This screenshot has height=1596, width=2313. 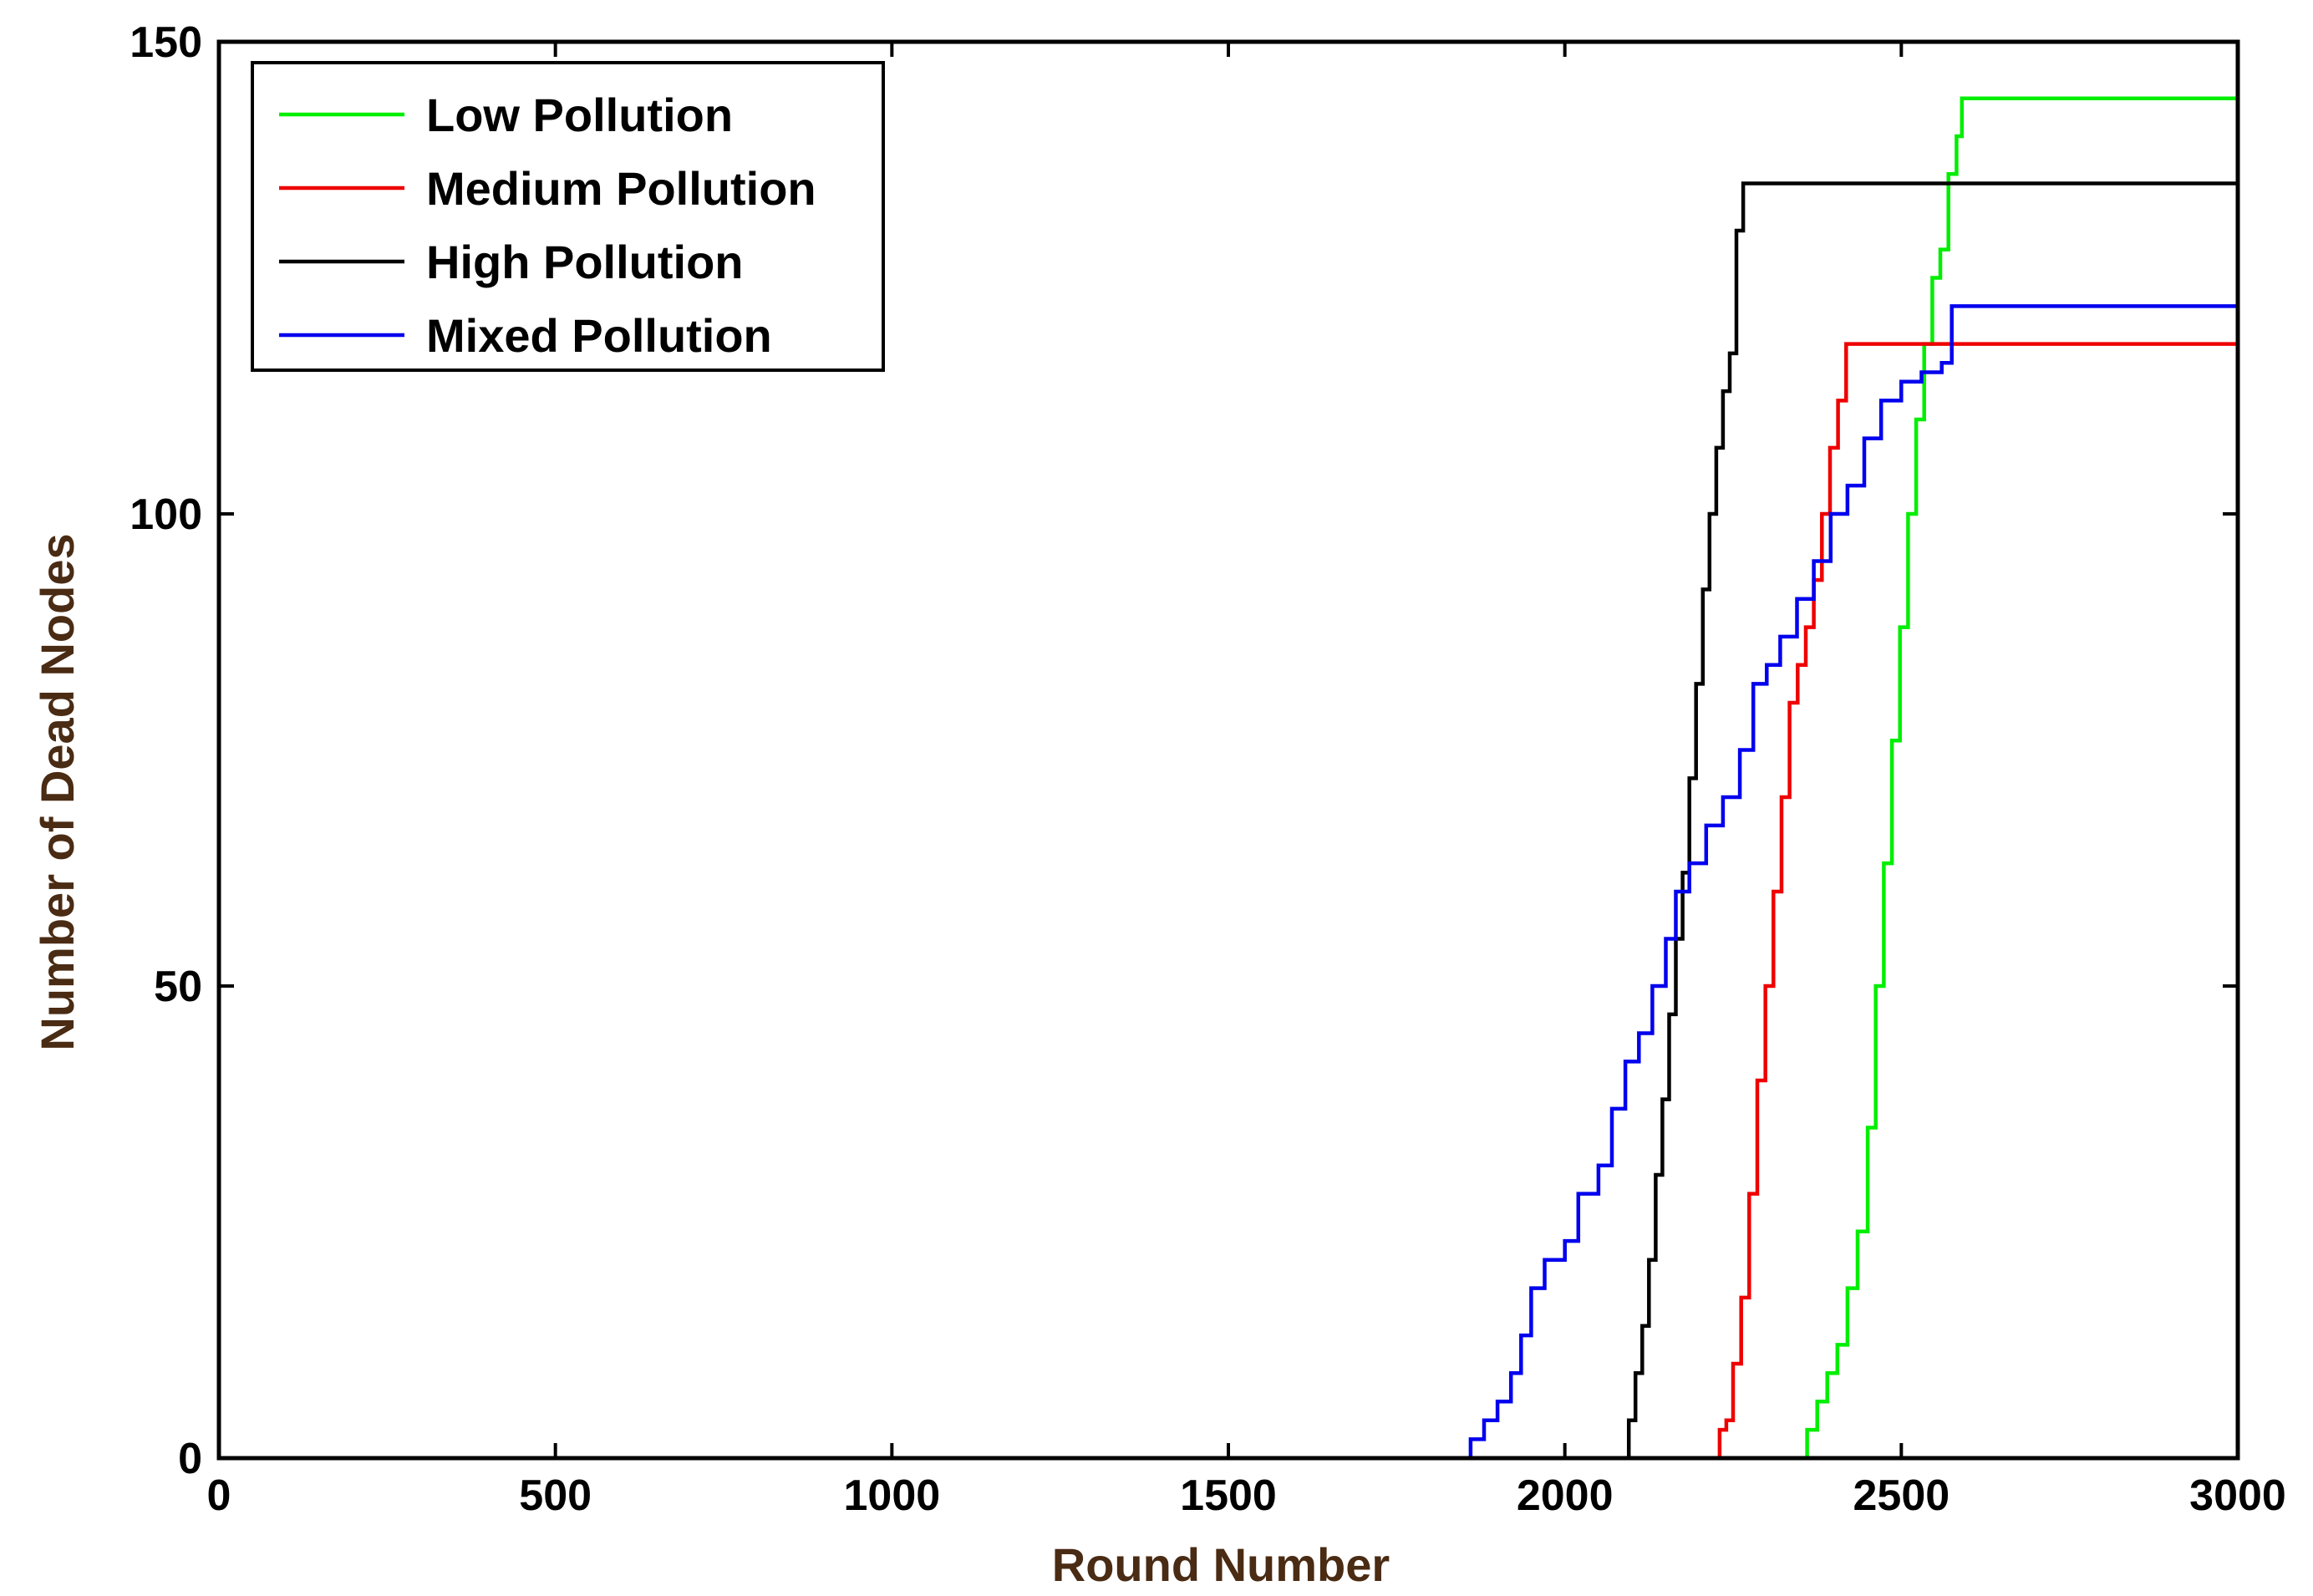 What do you see at coordinates (584, 262) in the screenshot?
I see `legend-label-high-pollution: High Pollution` at bounding box center [584, 262].